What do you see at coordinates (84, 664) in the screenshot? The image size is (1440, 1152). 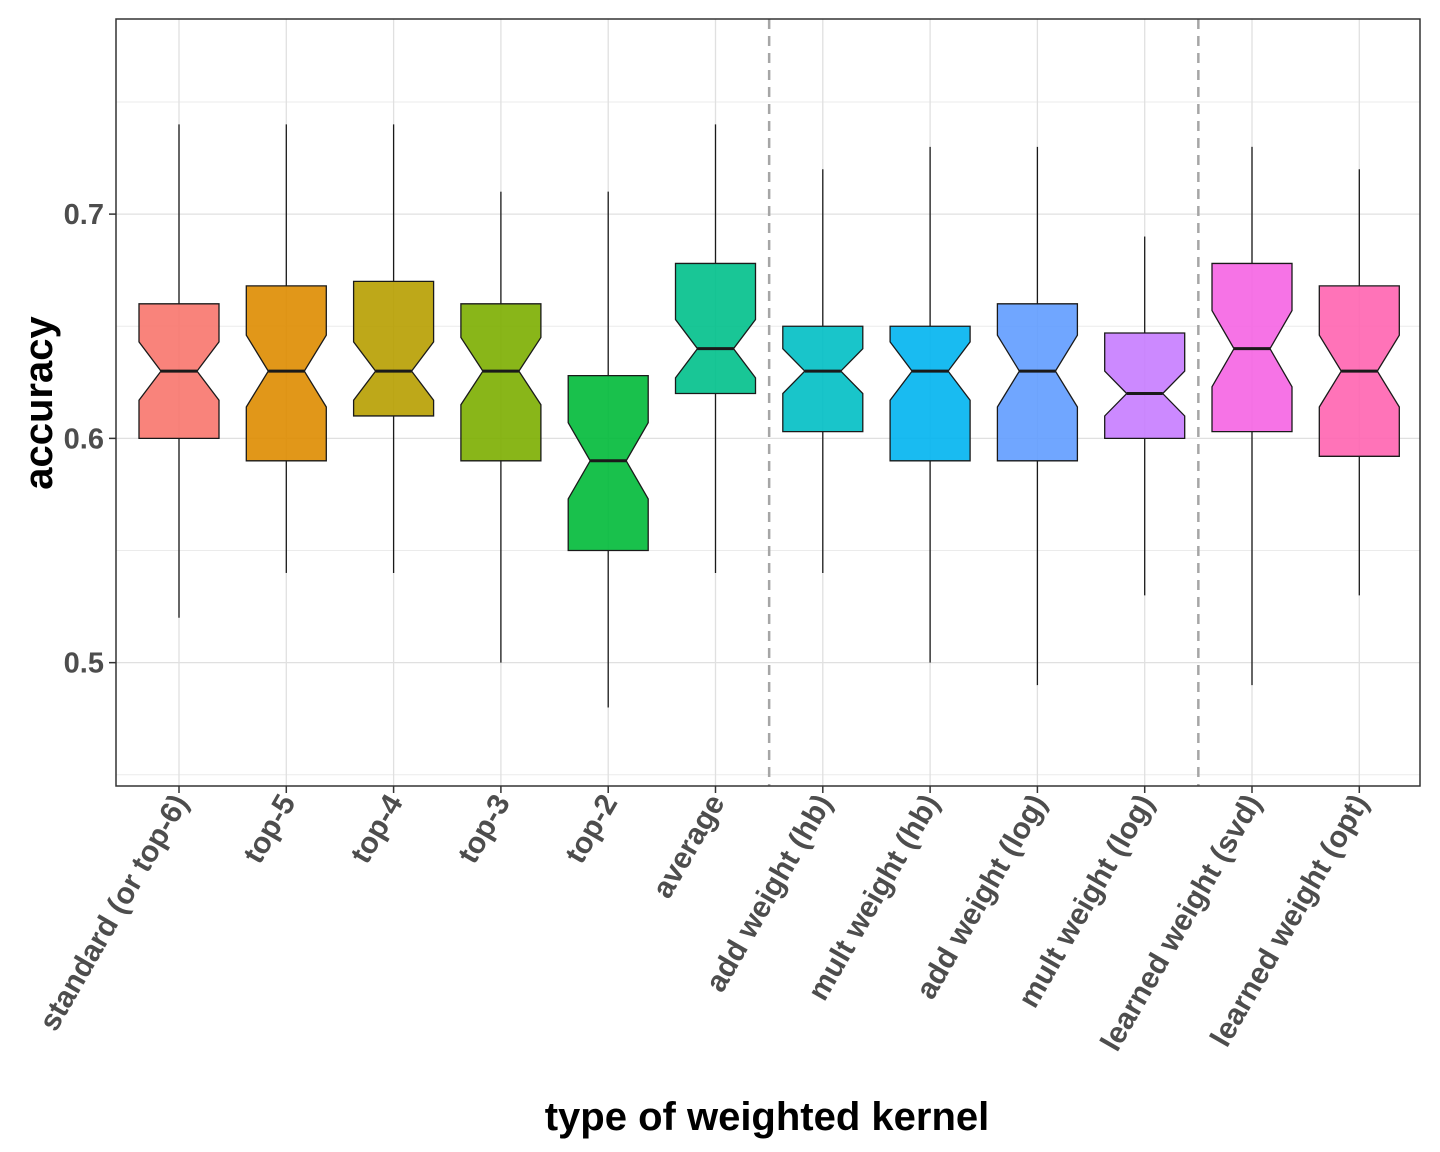 I see `y-tick-label: 0.5` at bounding box center [84, 664].